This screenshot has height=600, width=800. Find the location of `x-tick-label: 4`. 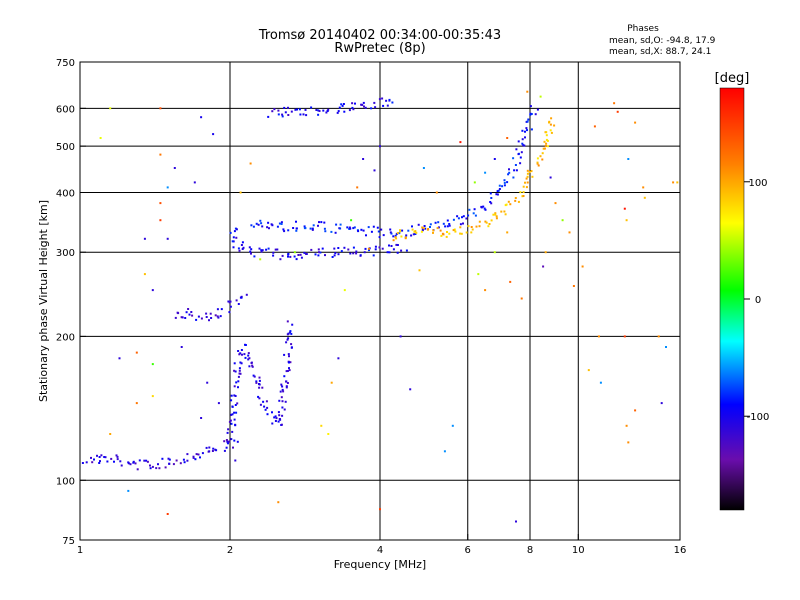

x-tick-label: 4 is located at coordinates (380, 550).